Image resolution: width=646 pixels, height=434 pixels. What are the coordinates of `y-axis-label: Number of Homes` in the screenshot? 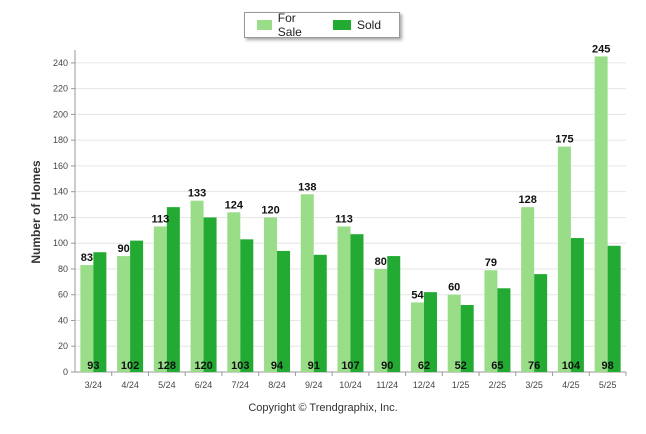 It's located at (36, 212).